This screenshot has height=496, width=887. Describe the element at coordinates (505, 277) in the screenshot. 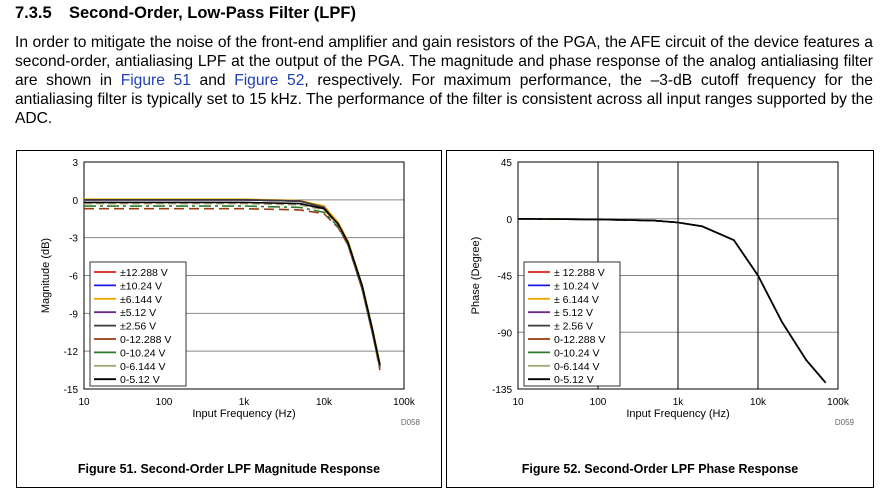

I see `phase-ytick-label: -45` at that location.